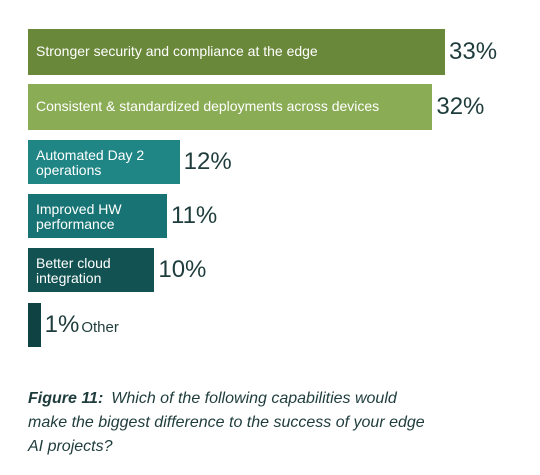 Image resolution: width=540 pixels, height=475 pixels. I want to click on value-label: 11%, so click(194, 216).